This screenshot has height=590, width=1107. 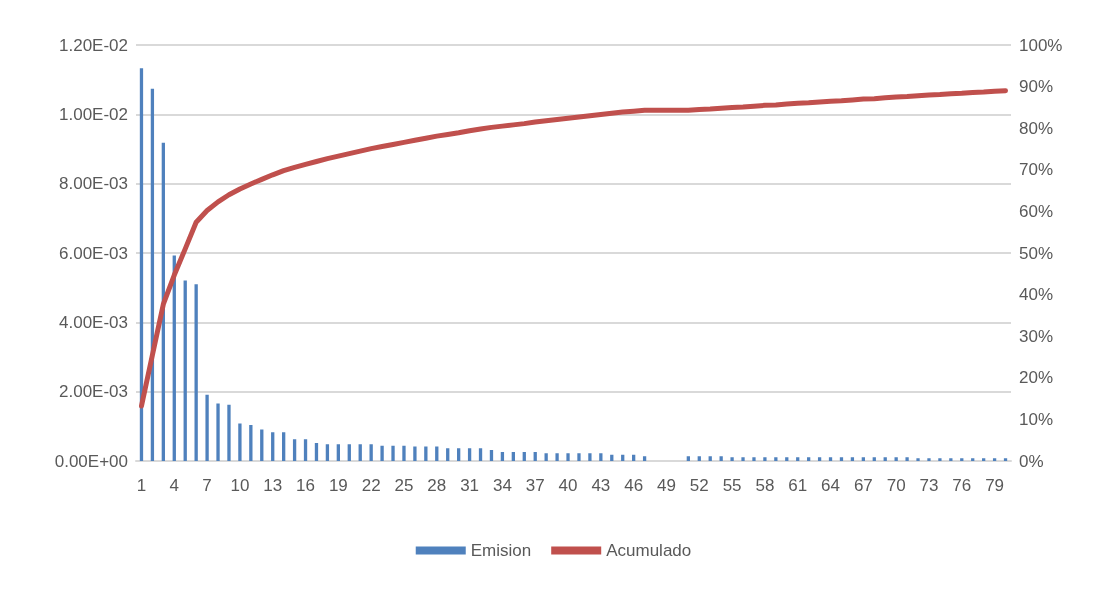 I want to click on y-tick-label: 1.00E-02, so click(x=93, y=114).